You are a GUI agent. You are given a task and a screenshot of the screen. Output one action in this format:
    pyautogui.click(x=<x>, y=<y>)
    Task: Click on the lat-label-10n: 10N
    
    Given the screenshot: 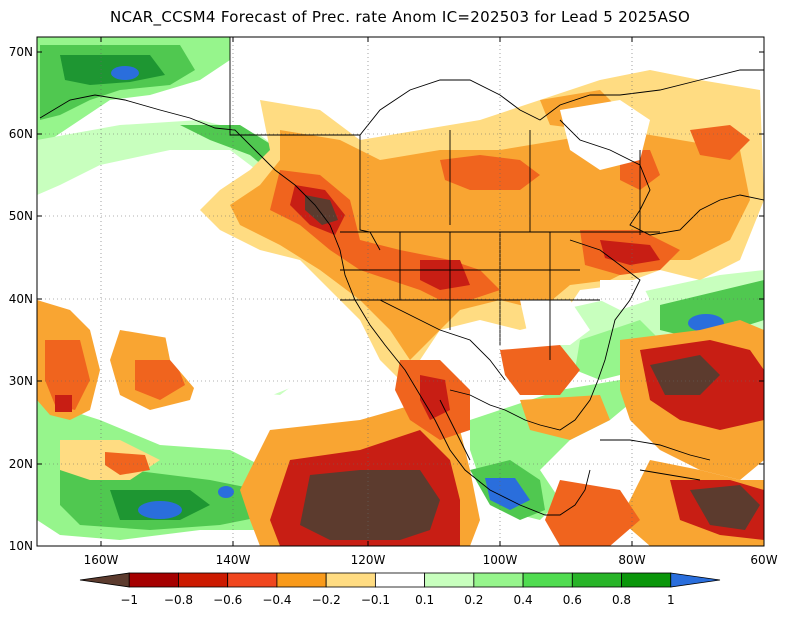 What is the action you would take?
    pyautogui.click(x=21, y=546)
    